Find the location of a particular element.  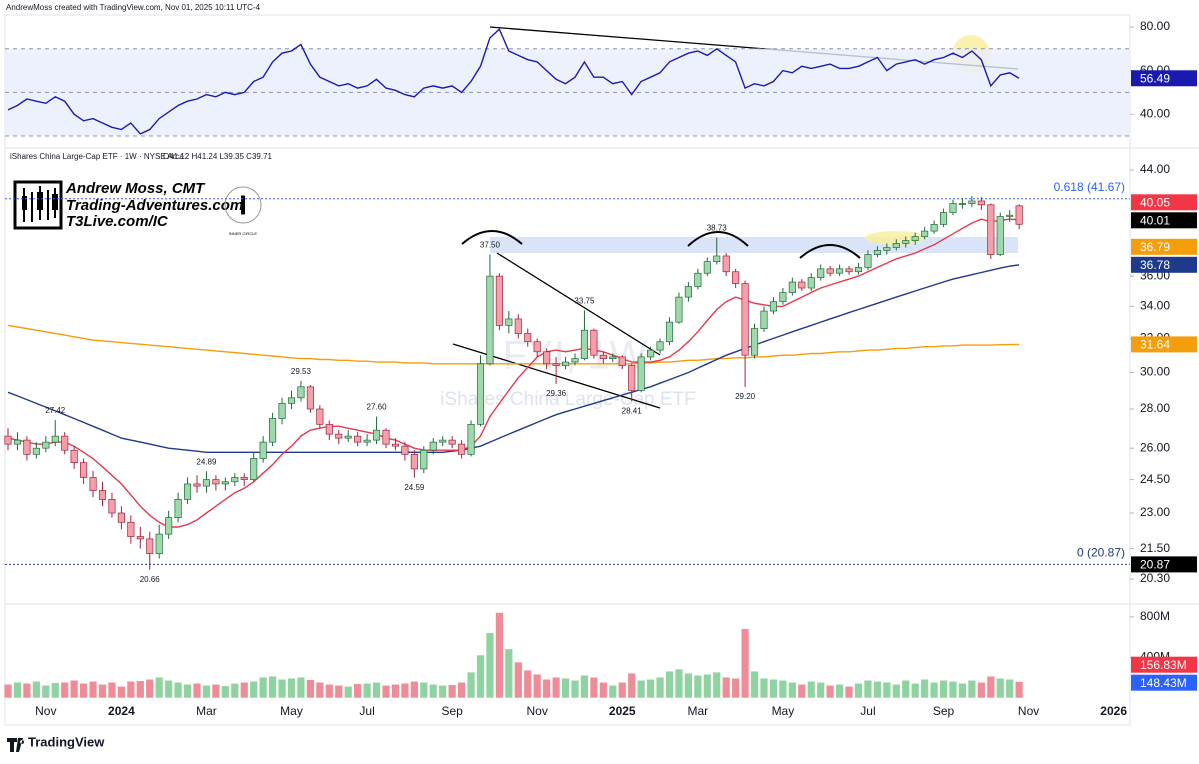

y-tick-label: 20.30 is located at coordinates (1155, 578).